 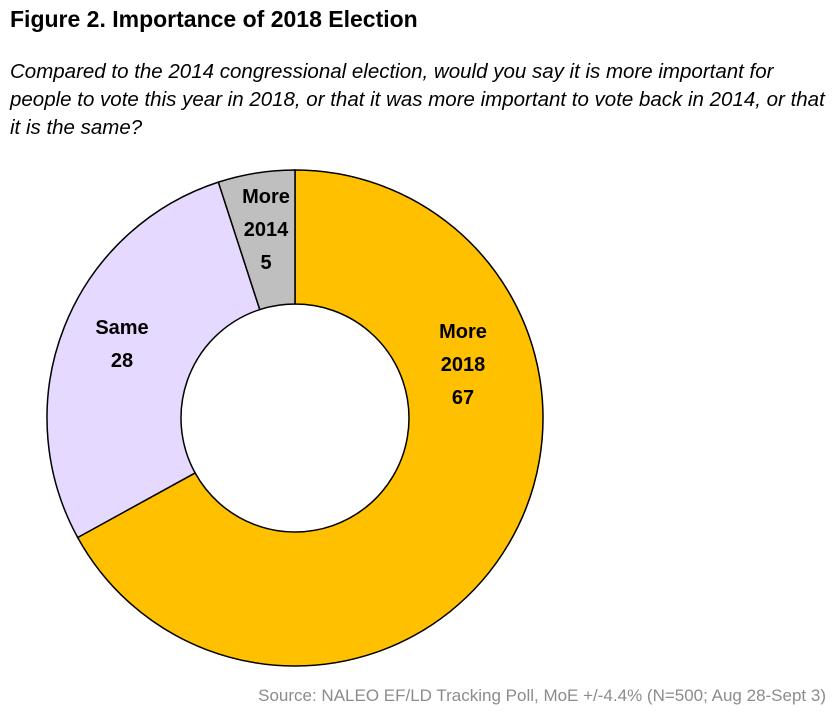 I want to click on chart-title: Figure 2. Importance of 2018 Election, so click(x=214, y=19).